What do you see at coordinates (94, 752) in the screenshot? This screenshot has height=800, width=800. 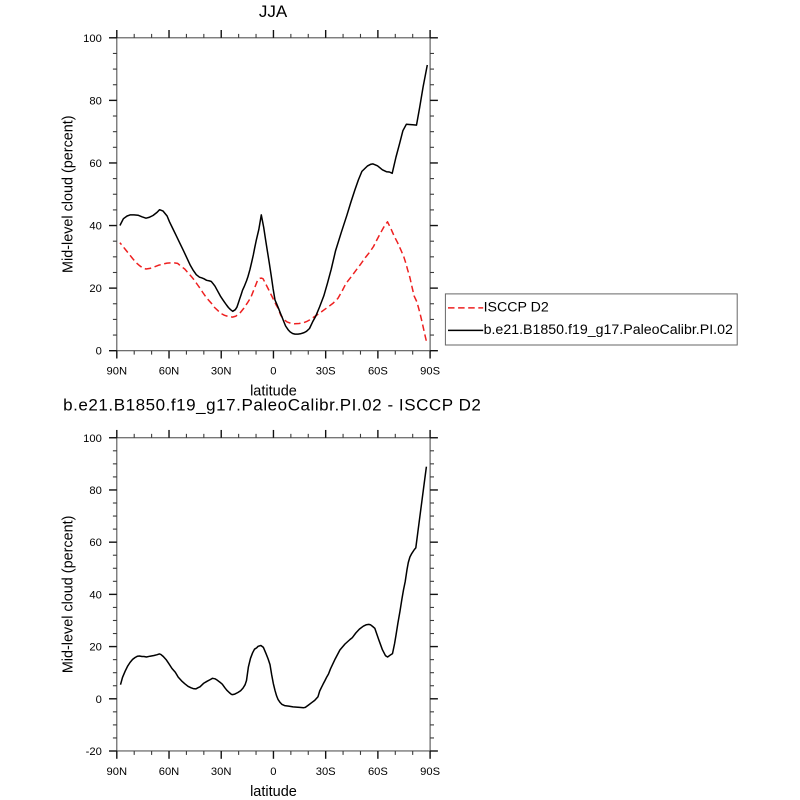 I see `svg-text: -20` at bounding box center [94, 752].